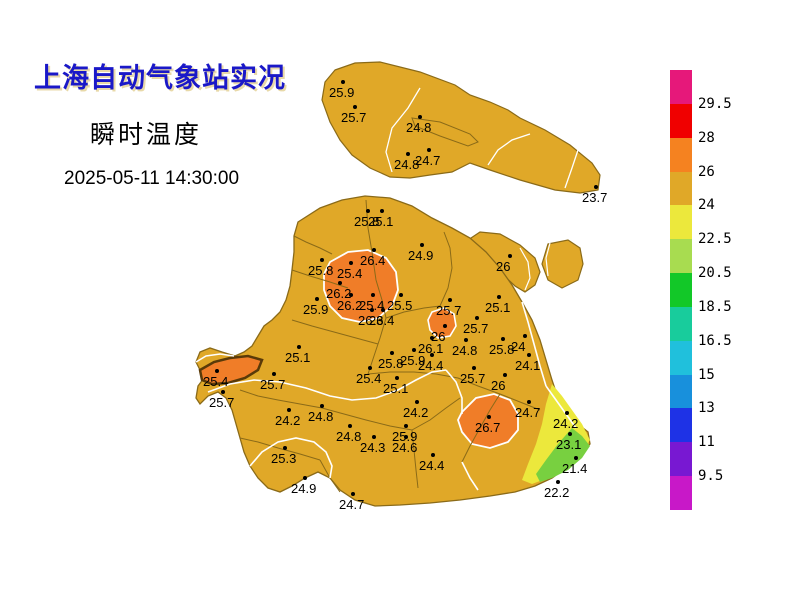 Image resolution: width=800 pixels, height=600 pixels. What do you see at coordinates (706, 442) in the screenshot?
I see `colorbar-tick-label: 11` at bounding box center [706, 442].